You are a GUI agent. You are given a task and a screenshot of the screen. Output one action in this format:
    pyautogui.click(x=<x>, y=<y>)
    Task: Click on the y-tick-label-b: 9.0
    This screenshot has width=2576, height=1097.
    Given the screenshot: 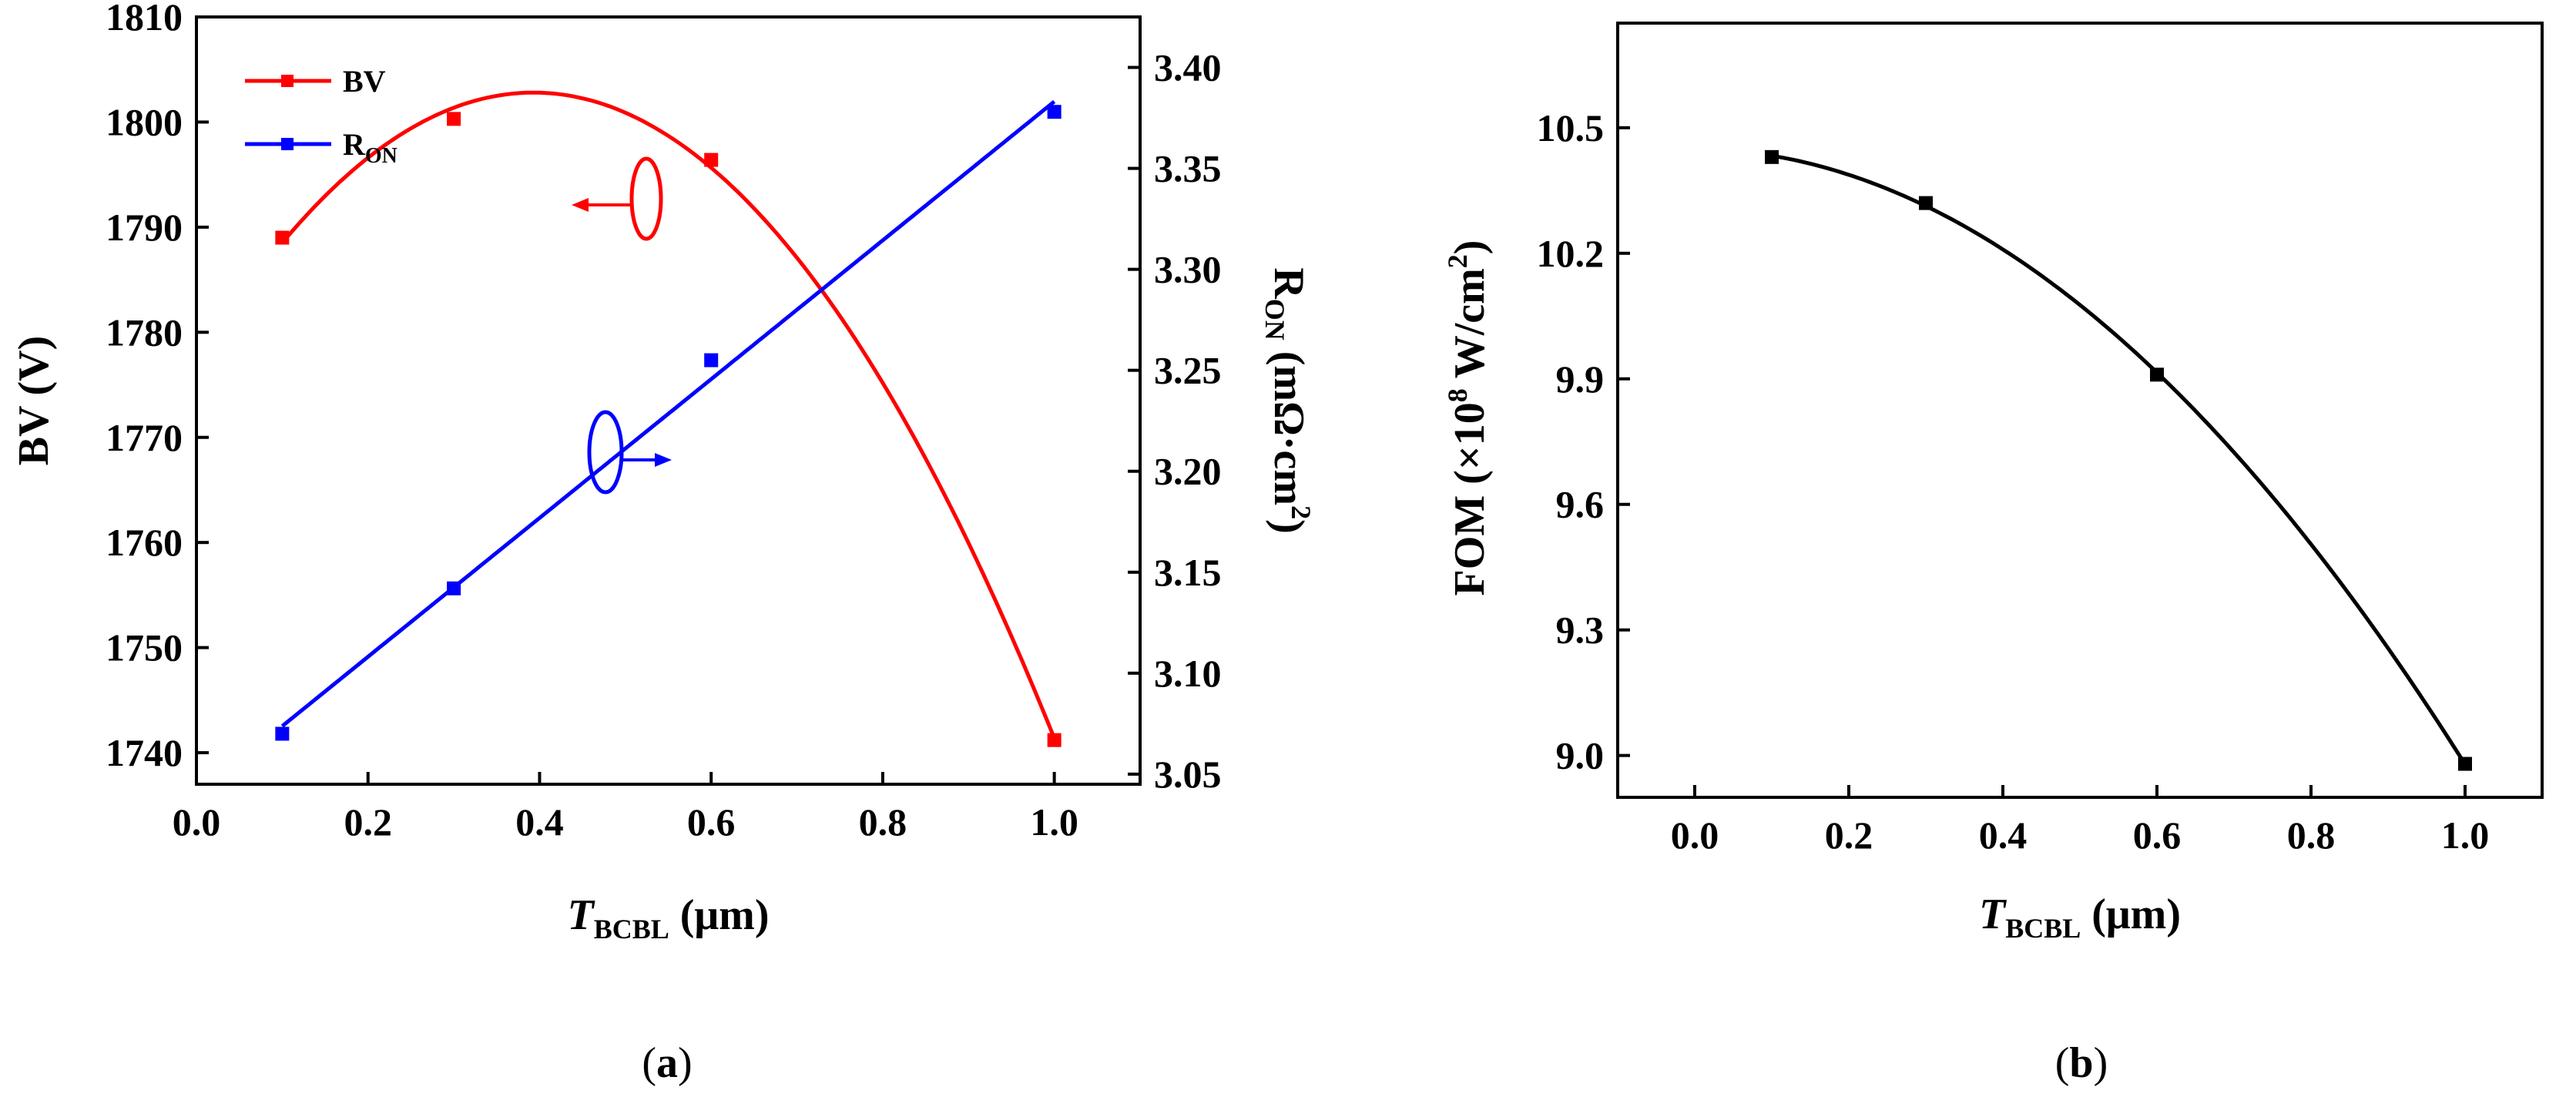 What is the action you would take?
    pyautogui.click(x=1580, y=755)
    